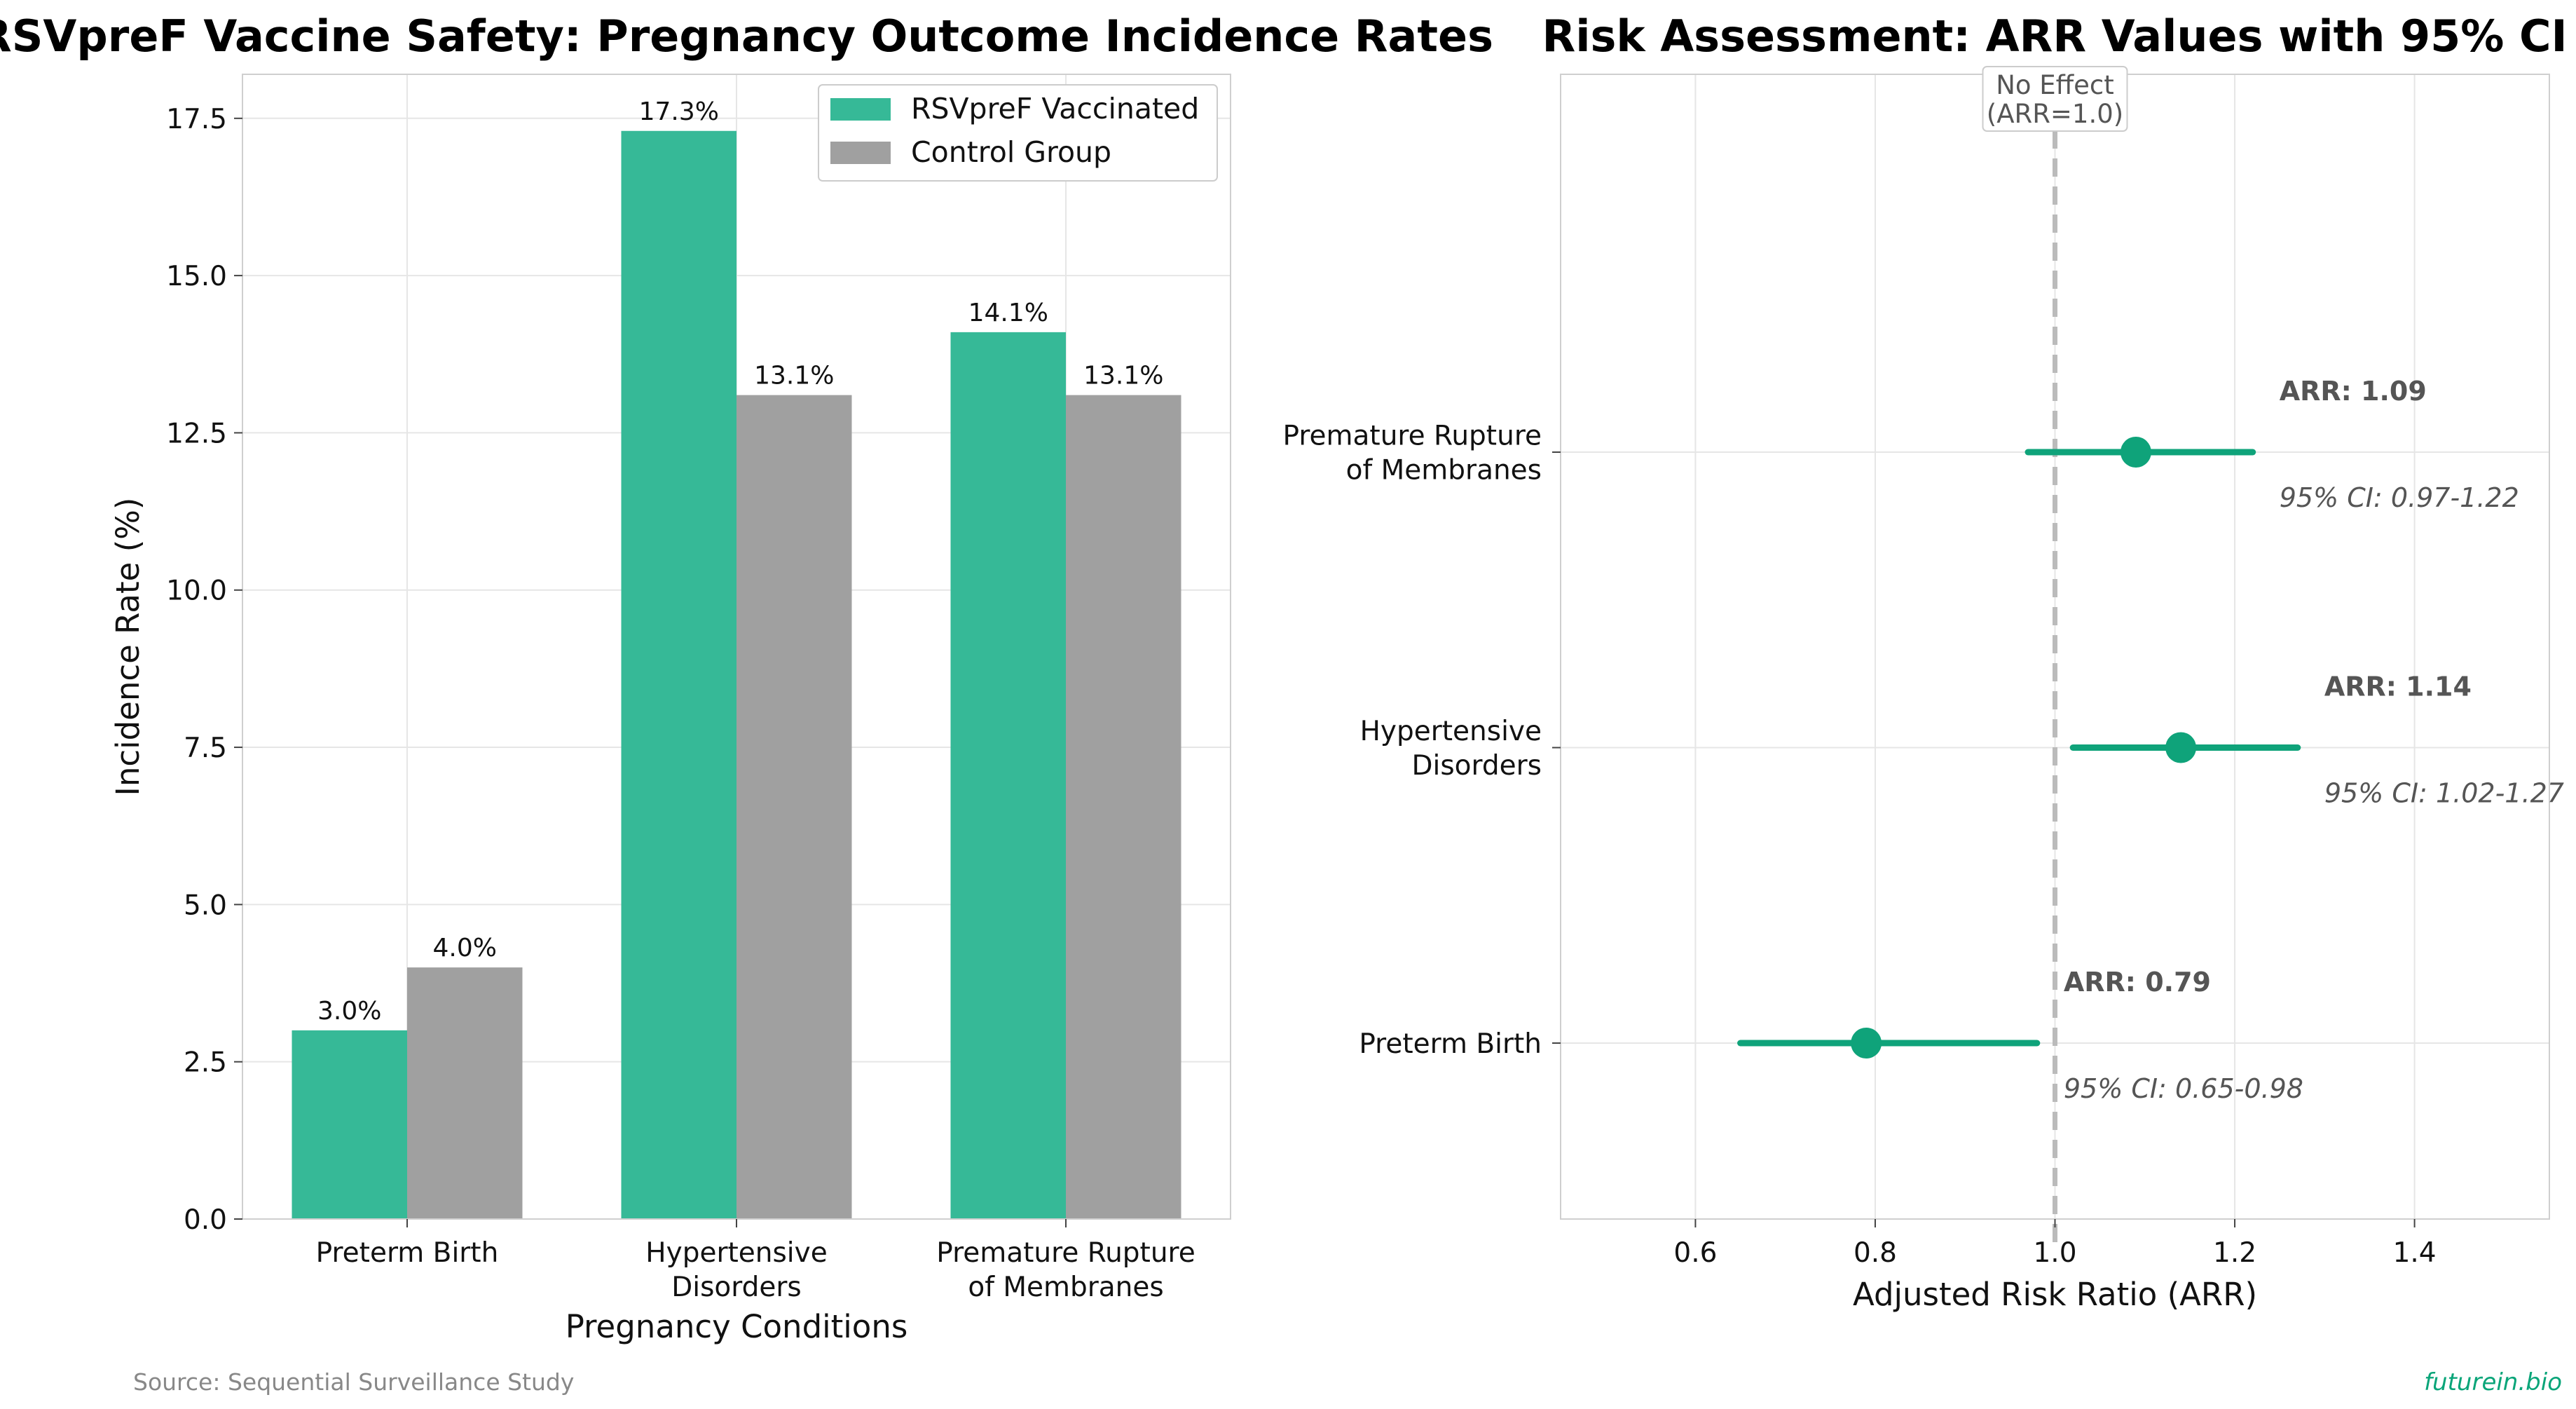 The width and height of the screenshot is (2576, 1409). What do you see at coordinates (2353, 392) in the screenshot?
I see `arr-value-label: ARR: 1.09` at bounding box center [2353, 392].